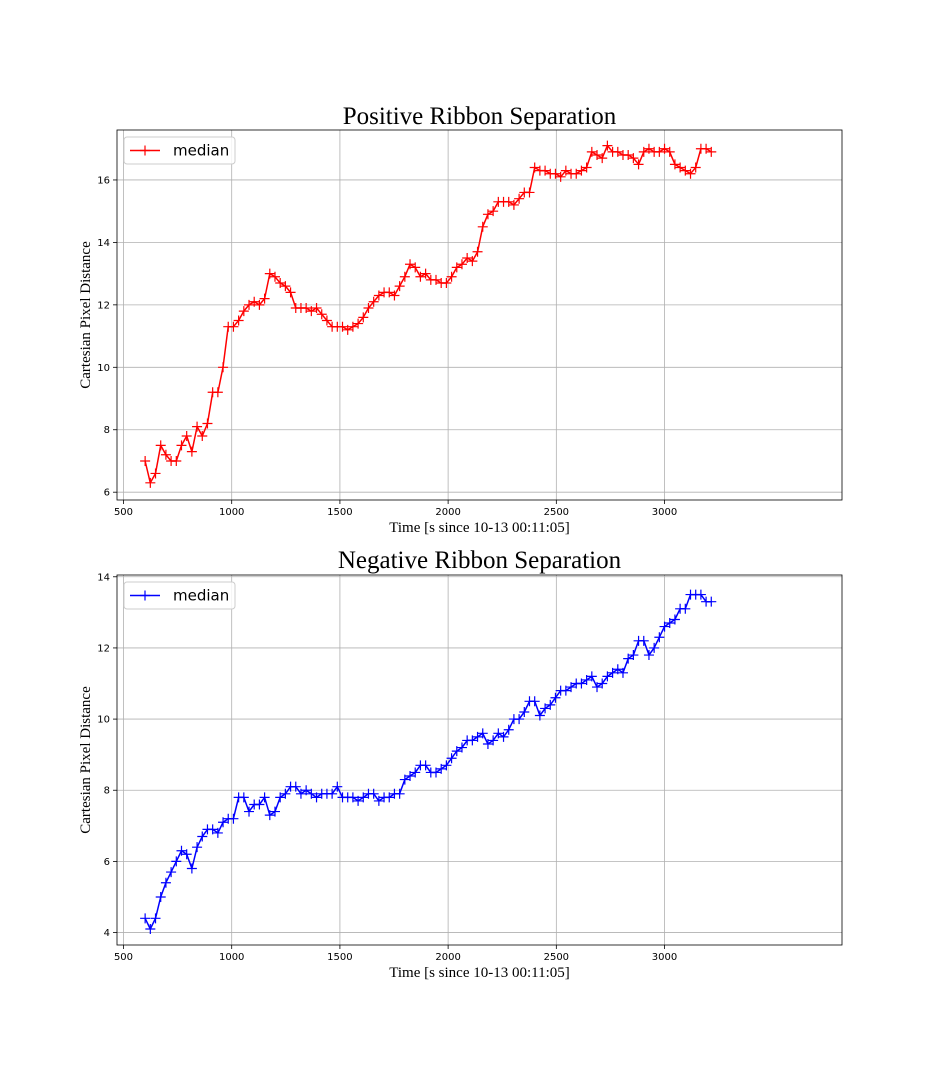  Describe the element at coordinates (107, 791) in the screenshot. I see `y-tick-label: 8` at that location.